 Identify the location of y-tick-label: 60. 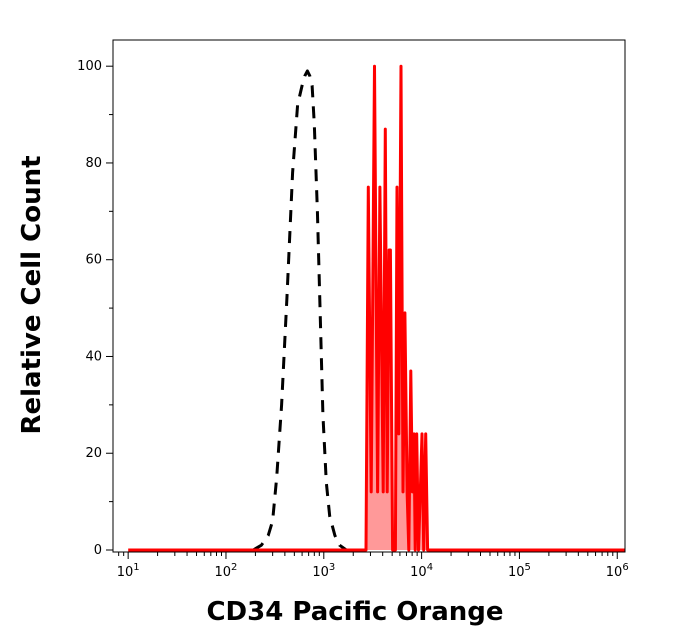
(93, 260).